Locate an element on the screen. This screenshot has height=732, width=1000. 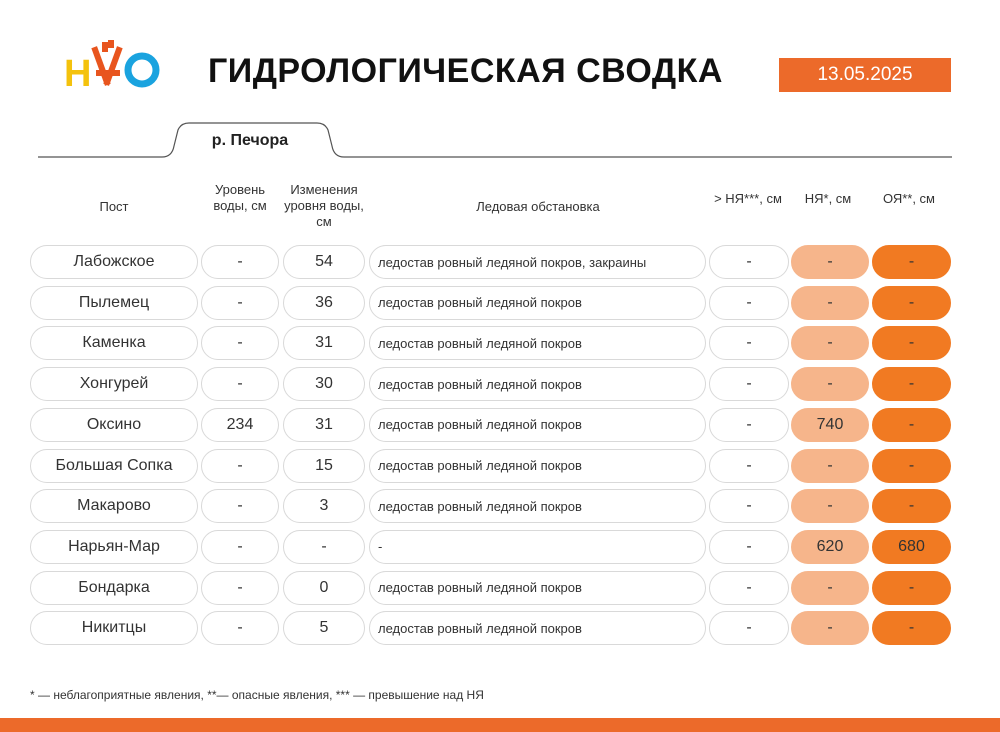
page-title: ГИДРОЛОГИЧЕСКАЯ СВОДКА is located at coordinates (465, 71).